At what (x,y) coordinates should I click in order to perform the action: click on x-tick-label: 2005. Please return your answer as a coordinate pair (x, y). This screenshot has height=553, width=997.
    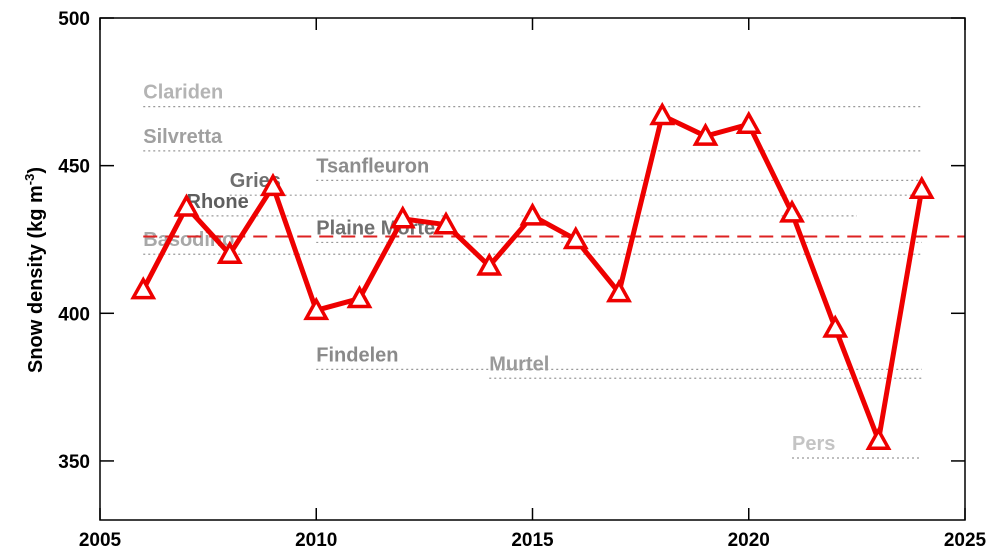
    Looking at the image, I should click on (100, 540).